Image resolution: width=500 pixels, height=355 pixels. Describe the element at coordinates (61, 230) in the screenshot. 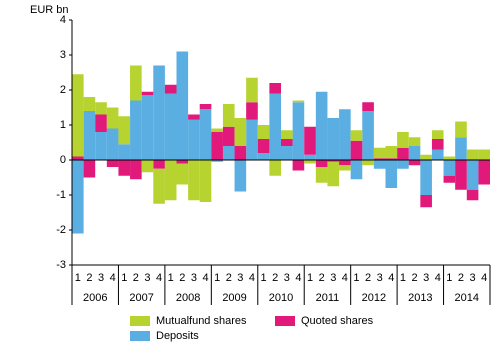

I see `y-tick-label: -2` at that location.